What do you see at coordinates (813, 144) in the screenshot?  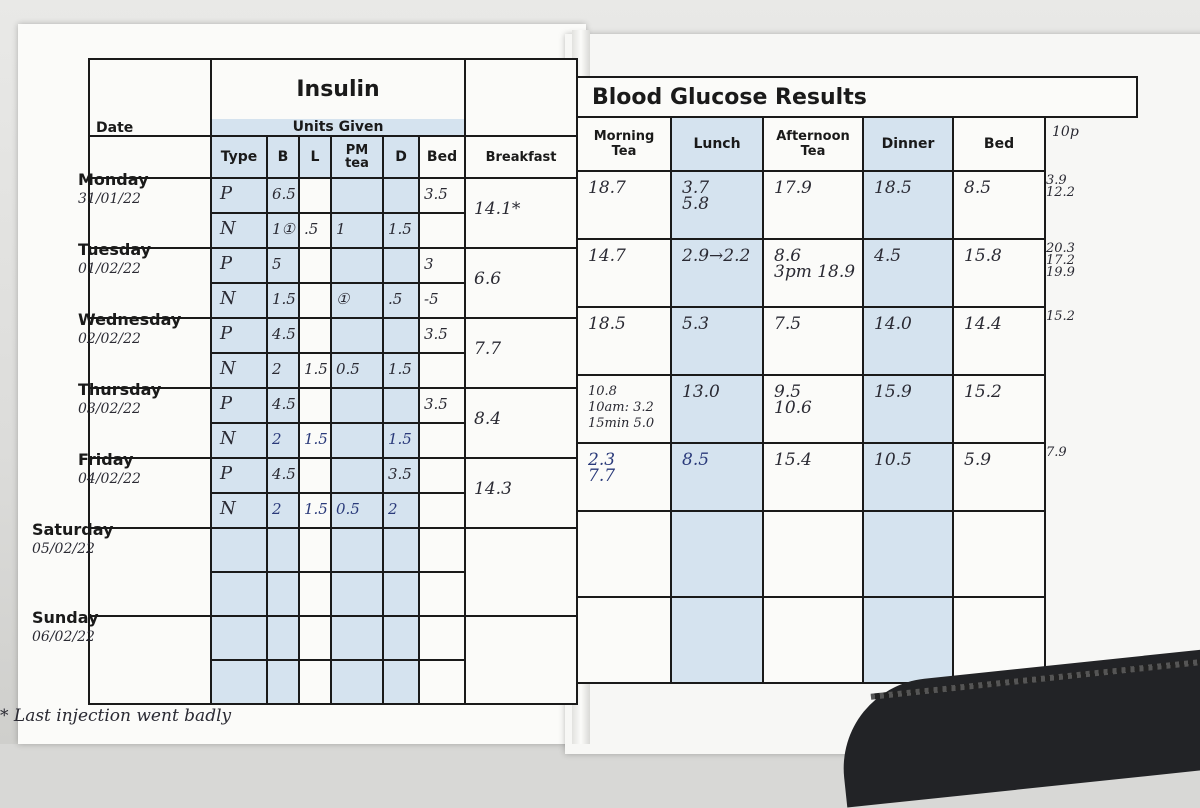 I see `afternoon-tea-header: Afternoon Tea` at bounding box center [813, 144].